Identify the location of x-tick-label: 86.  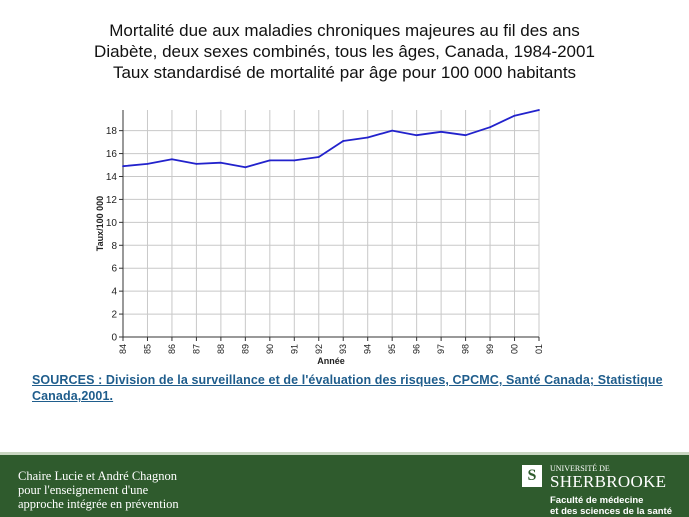
(172, 349).